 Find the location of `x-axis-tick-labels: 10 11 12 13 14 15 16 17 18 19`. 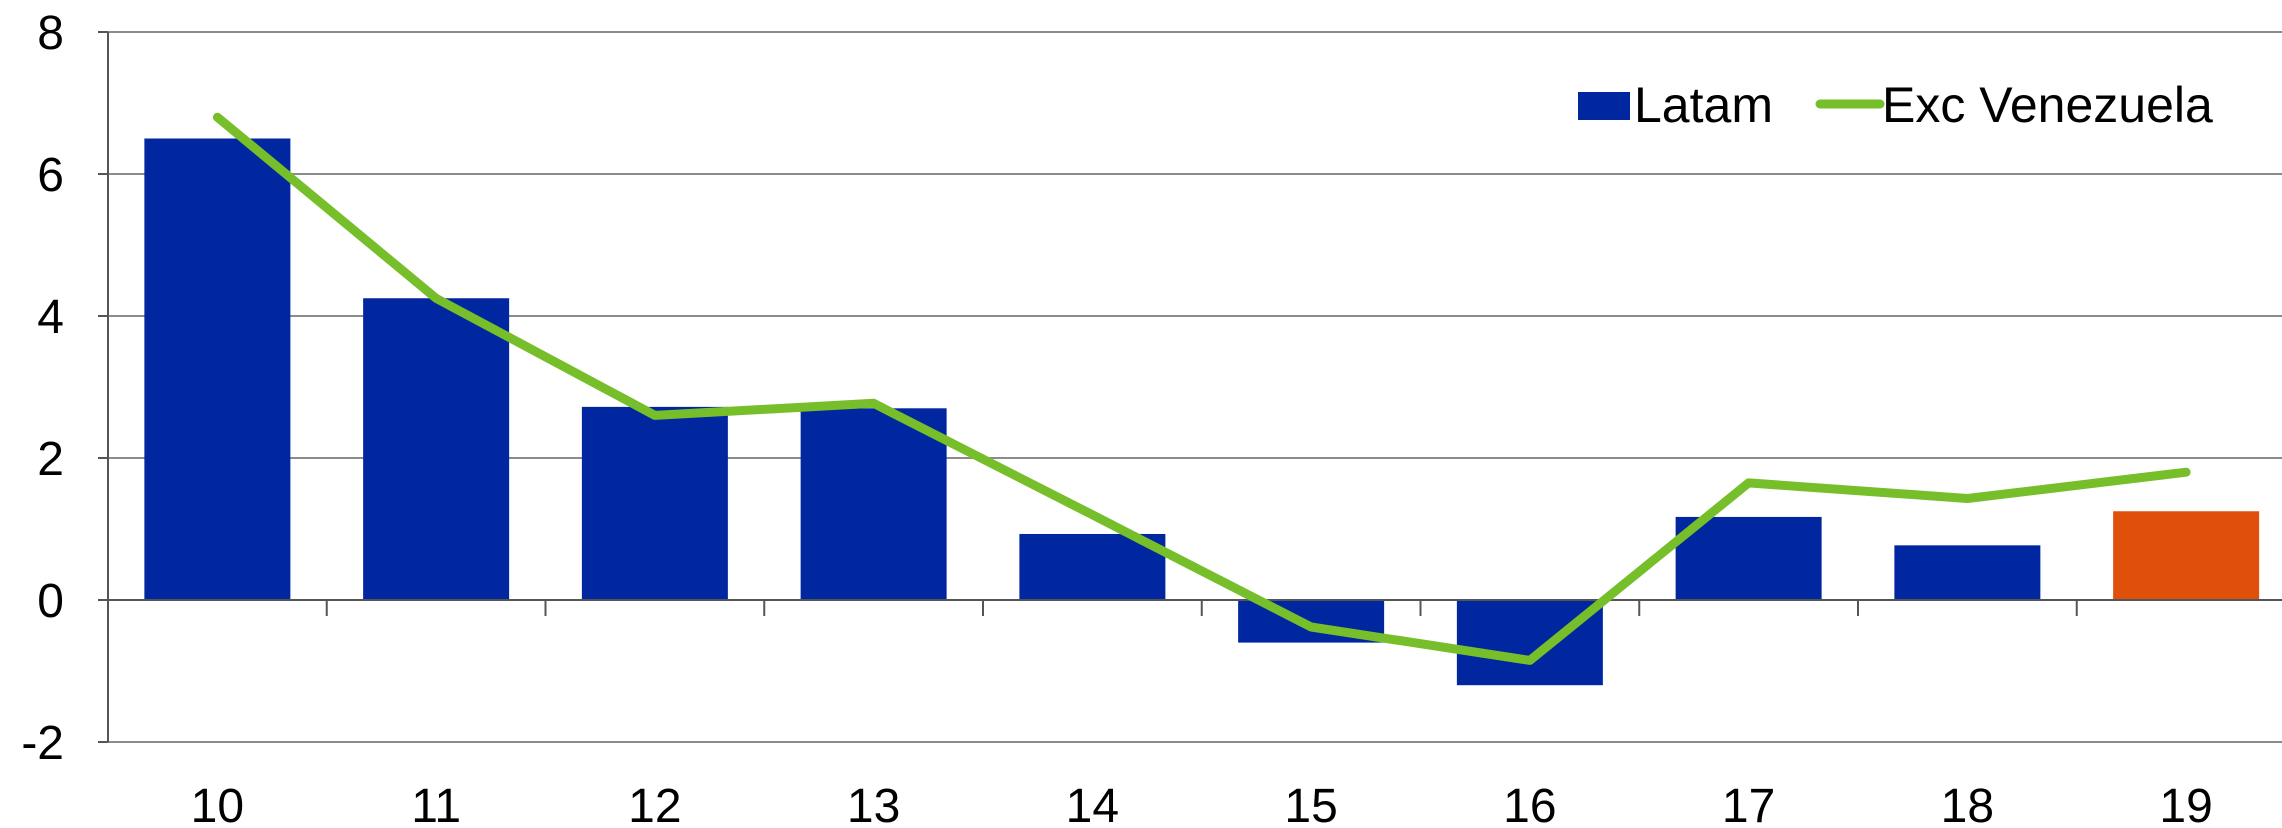

x-axis-tick-labels: 10 11 12 13 14 15 16 17 18 19 is located at coordinates (1202, 804).